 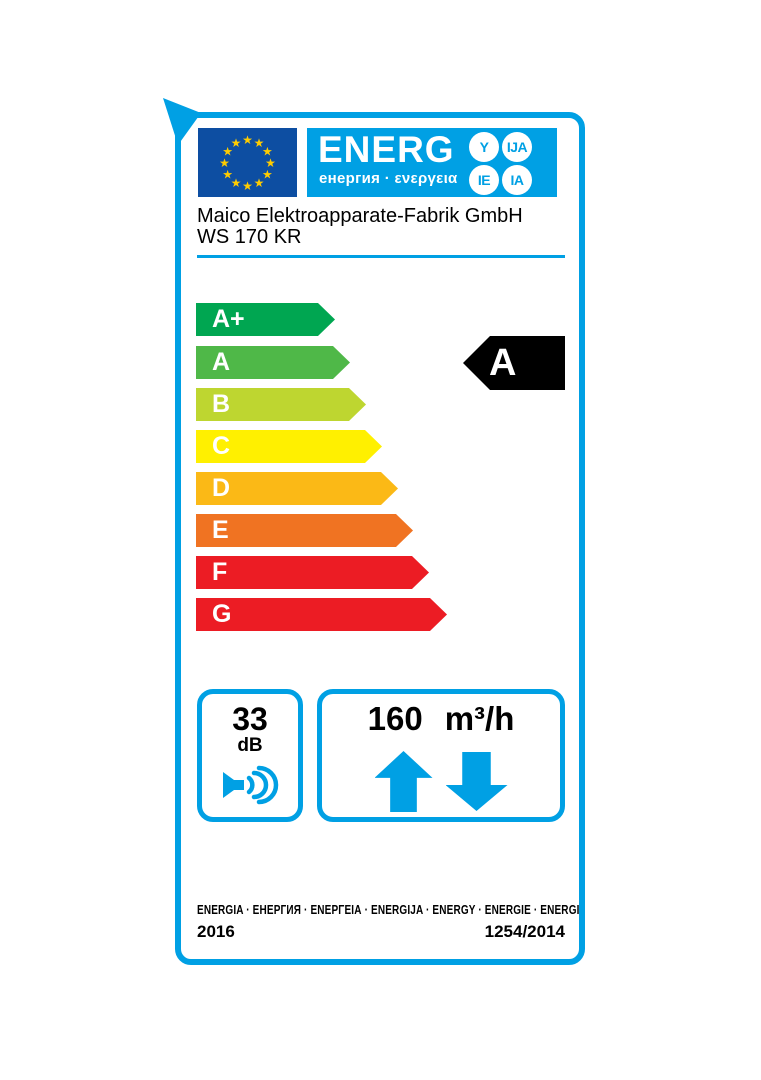 What do you see at coordinates (249, 237) in the screenshot?
I see `model-name: WS 170 KR` at bounding box center [249, 237].